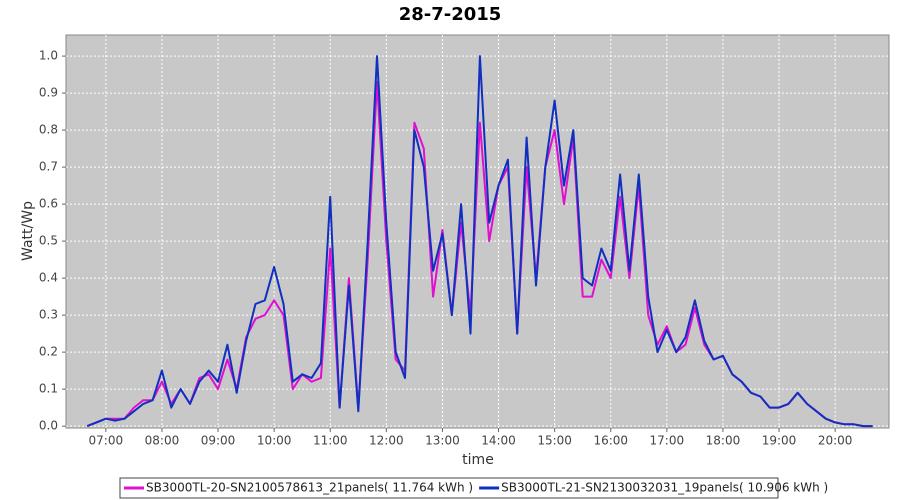 The height and width of the screenshot is (500, 900). Describe the element at coordinates (498, 441) in the screenshot. I see `x-tick-label: 14:00` at that location.